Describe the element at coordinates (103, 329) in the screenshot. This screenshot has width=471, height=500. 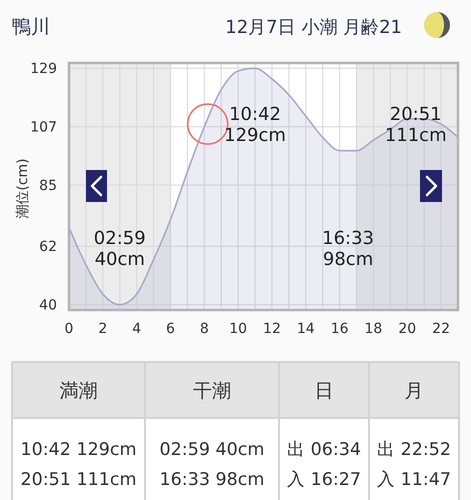
I see `x-tick-label: 2` at that location.